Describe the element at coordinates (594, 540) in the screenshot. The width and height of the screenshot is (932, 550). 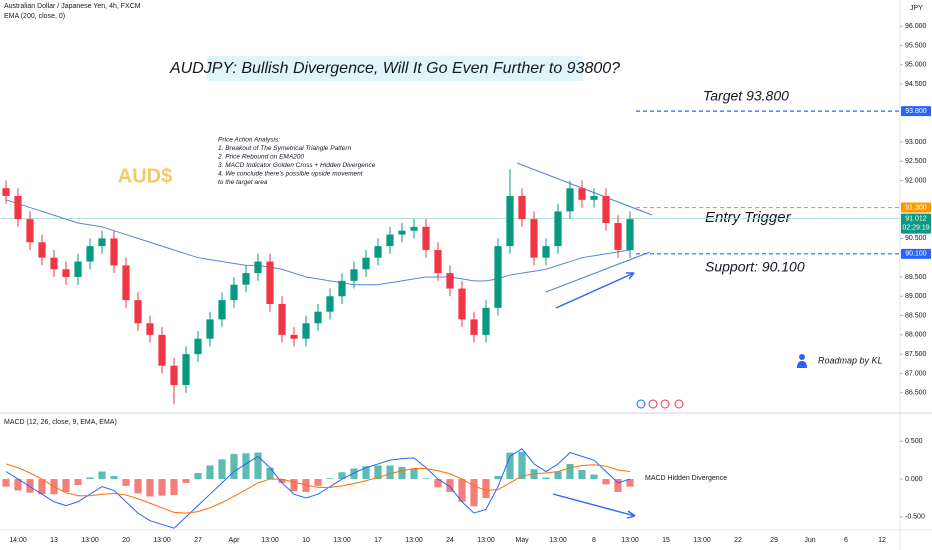
I see `x-tick-label: 8` at that location.